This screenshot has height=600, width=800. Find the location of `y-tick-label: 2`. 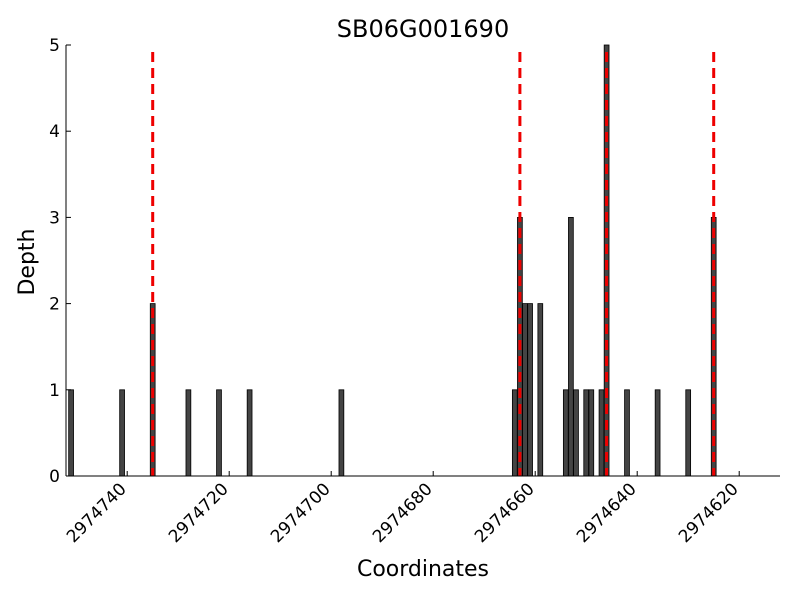

y-tick-label: 2 is located at coordinates (54, 305).